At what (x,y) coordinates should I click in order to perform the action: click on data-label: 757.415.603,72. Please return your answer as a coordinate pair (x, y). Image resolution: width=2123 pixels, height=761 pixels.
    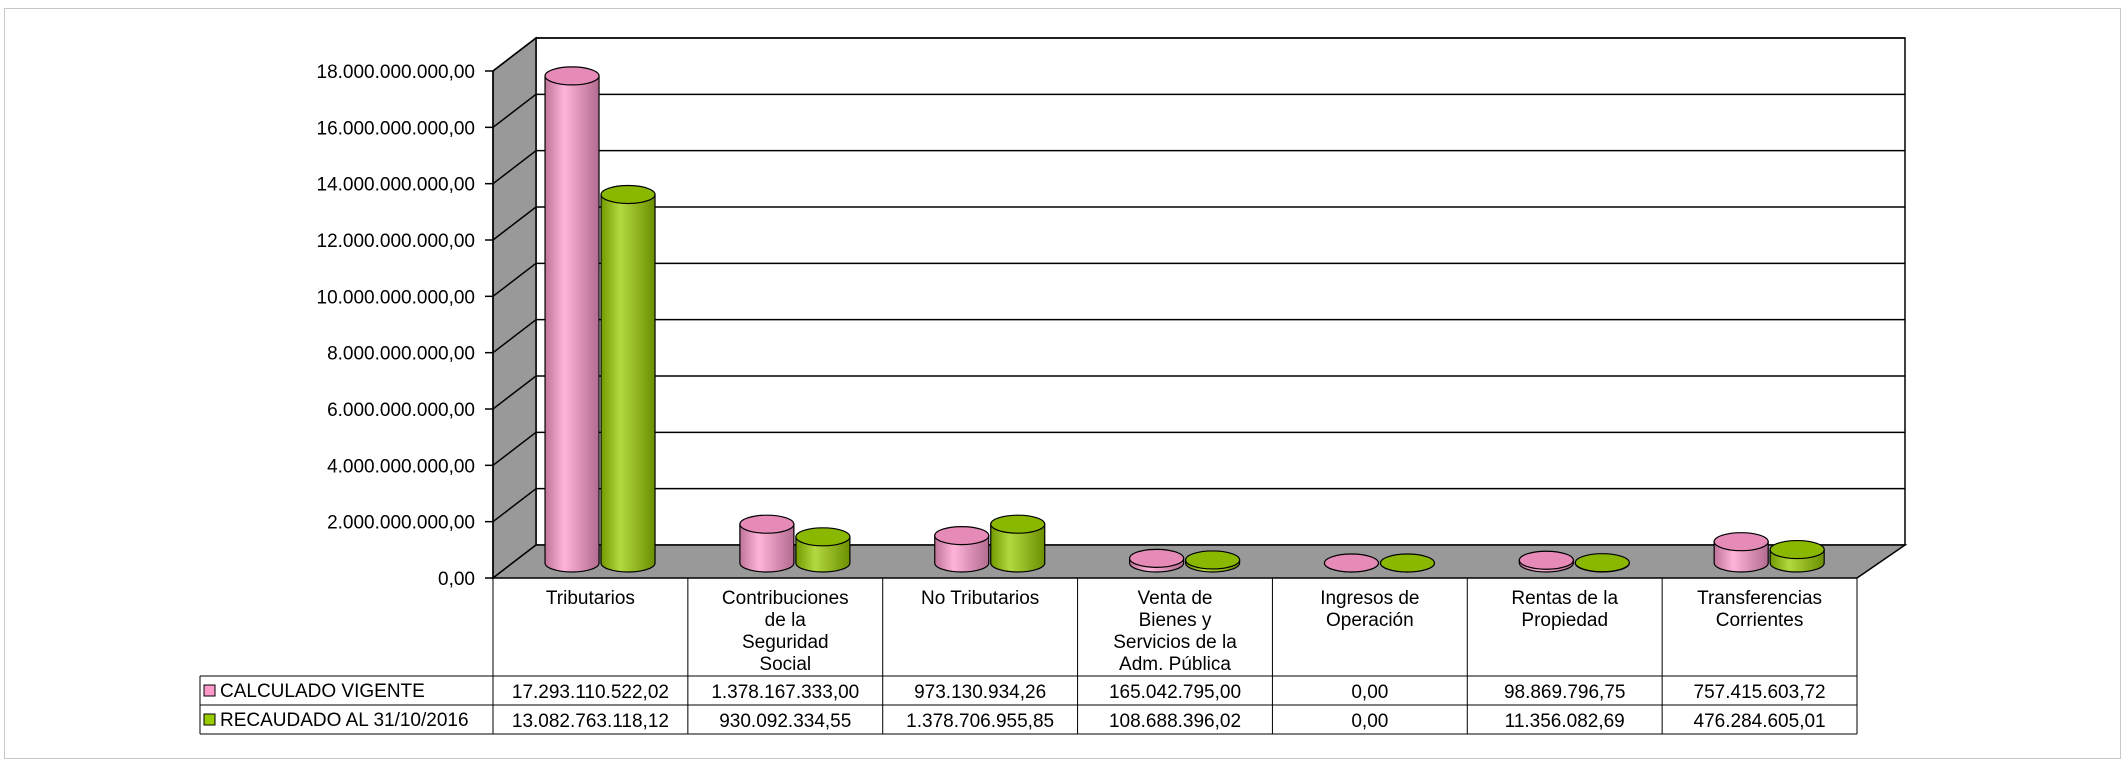
    Looking at the image, I should click on (1760, 692).